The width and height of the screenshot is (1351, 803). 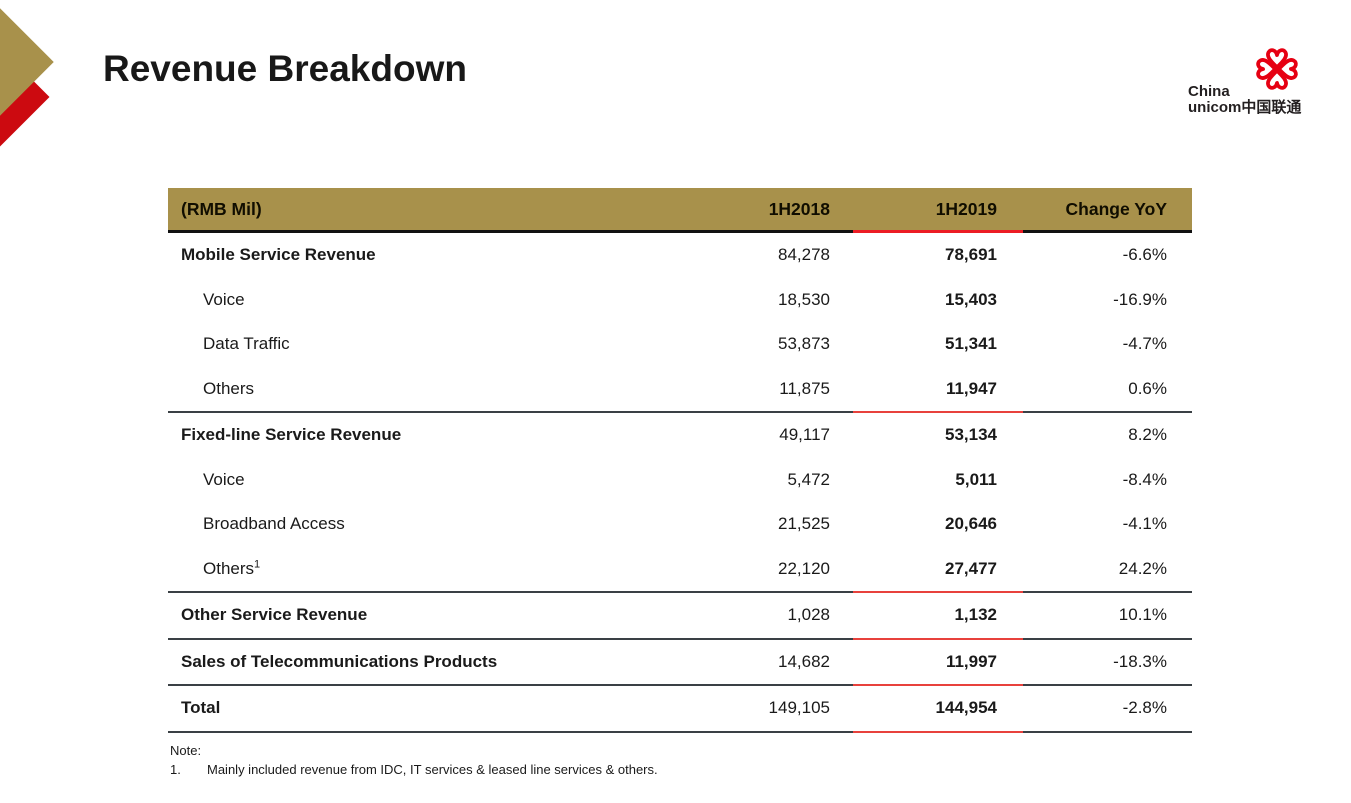 I want to click on header-rmb-mil: (RMB Mil), so click(x=221, y=208).